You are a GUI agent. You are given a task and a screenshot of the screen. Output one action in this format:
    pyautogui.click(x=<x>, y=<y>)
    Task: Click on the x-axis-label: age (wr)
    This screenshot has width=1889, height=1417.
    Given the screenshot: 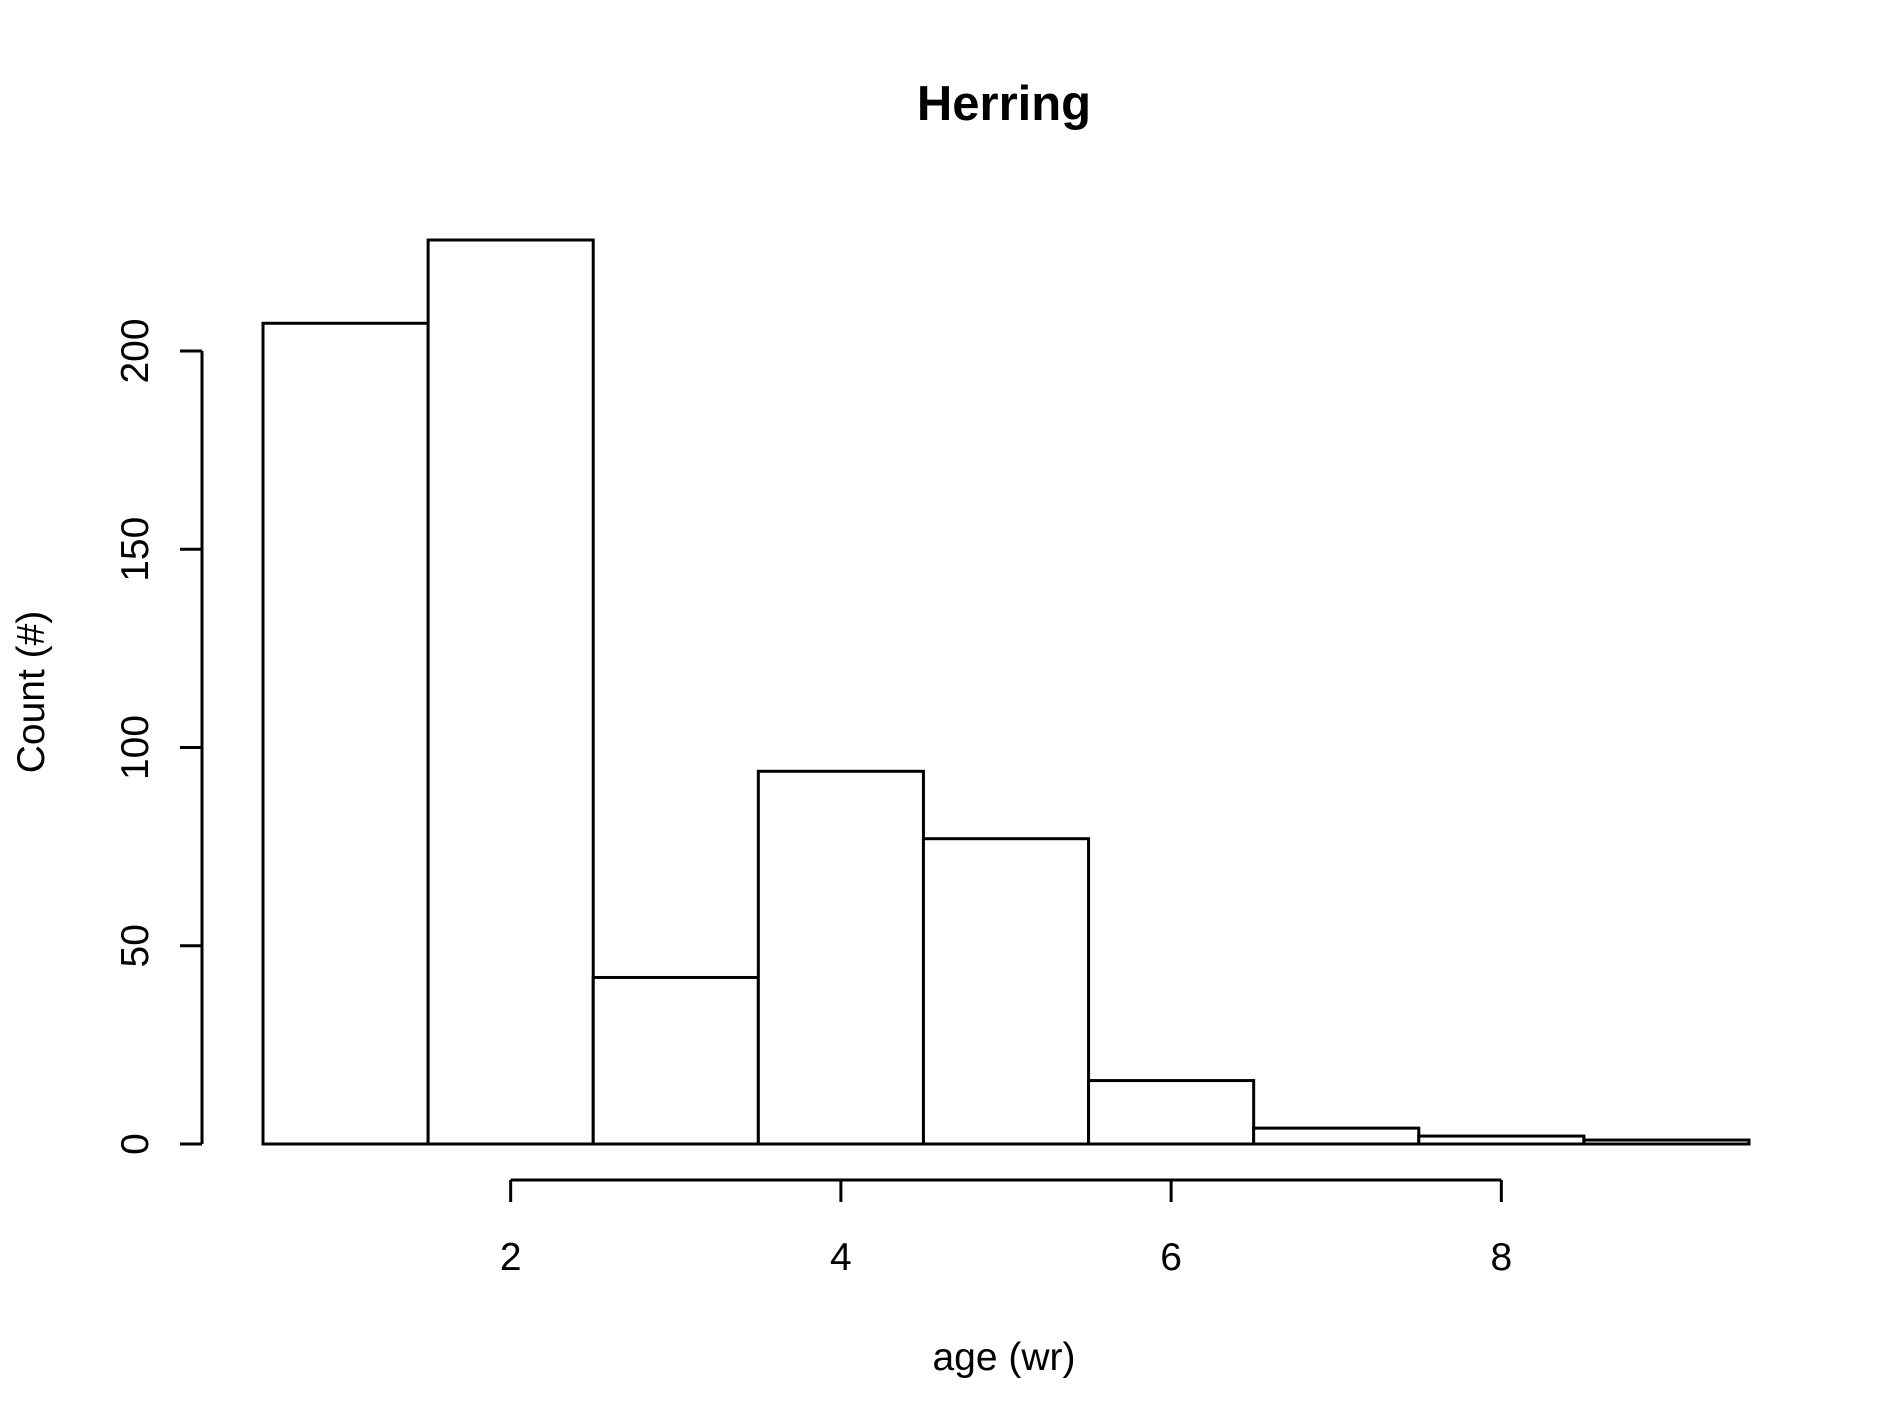 What is the action you would take?
    pyautogui.click(x=1003, y=1357)
    